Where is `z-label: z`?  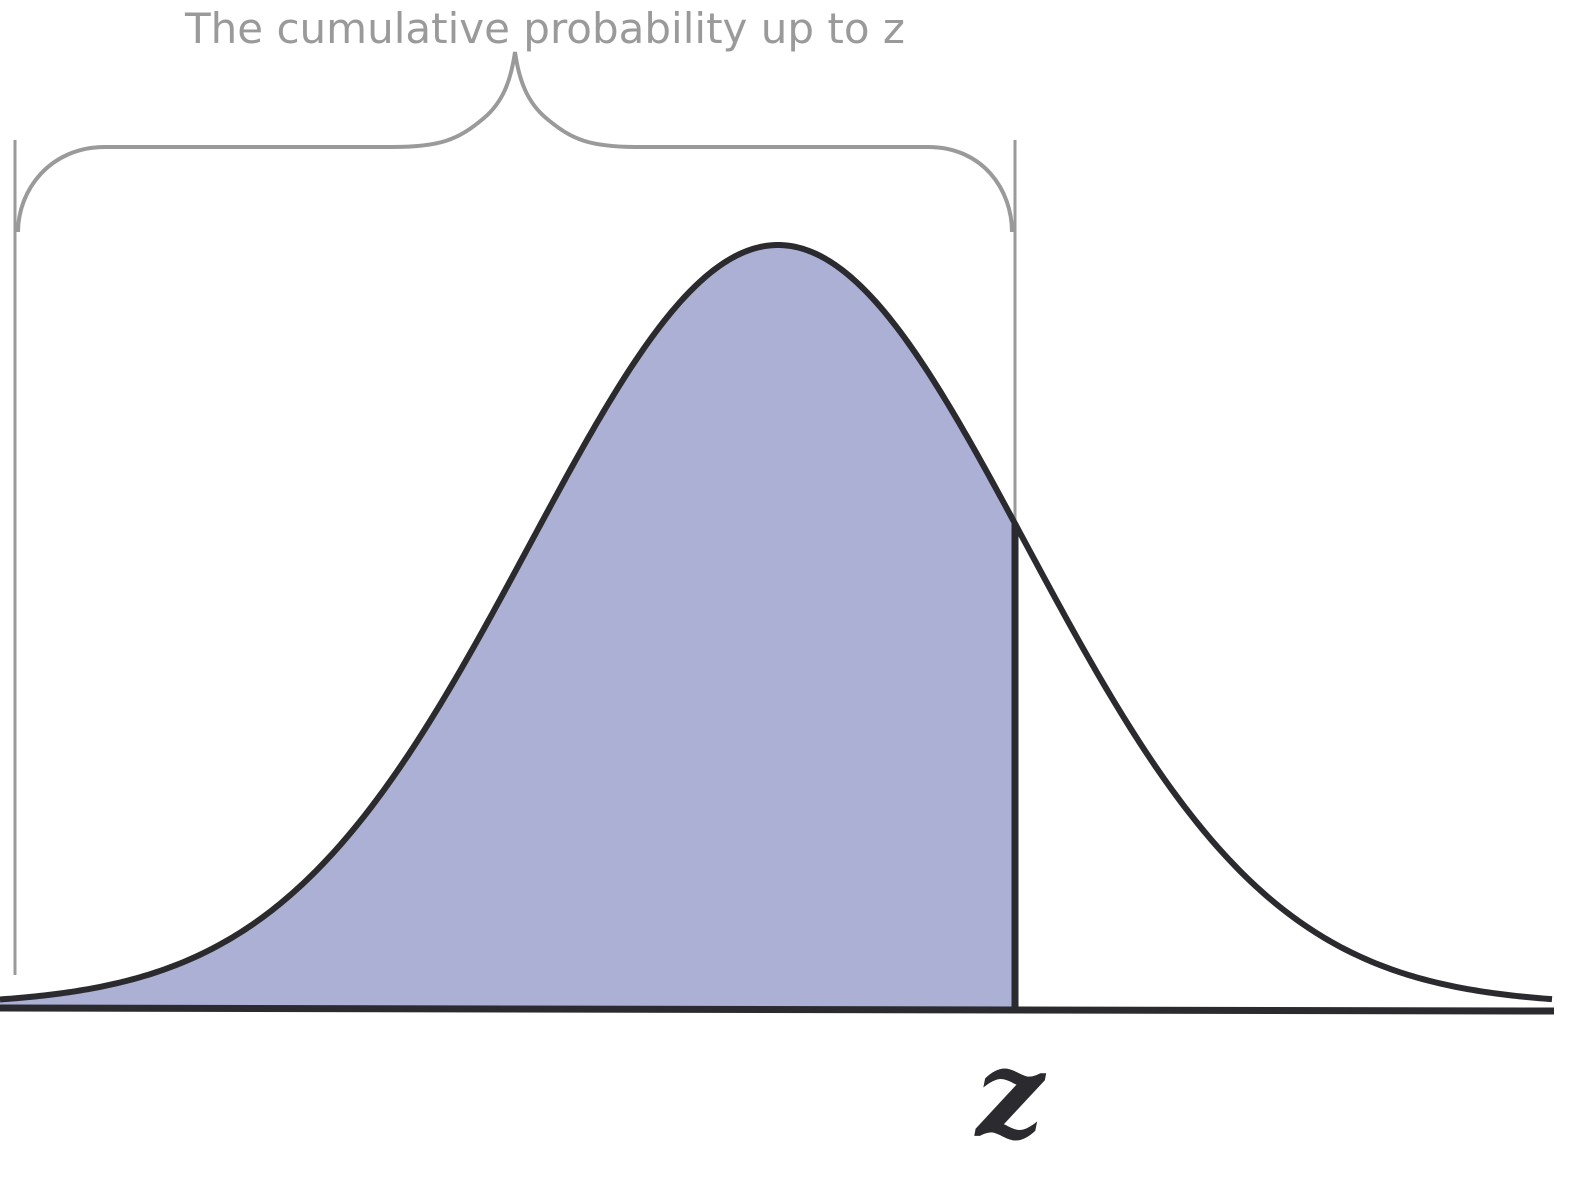
z-label: z is located at coordinates (1010, 1094).